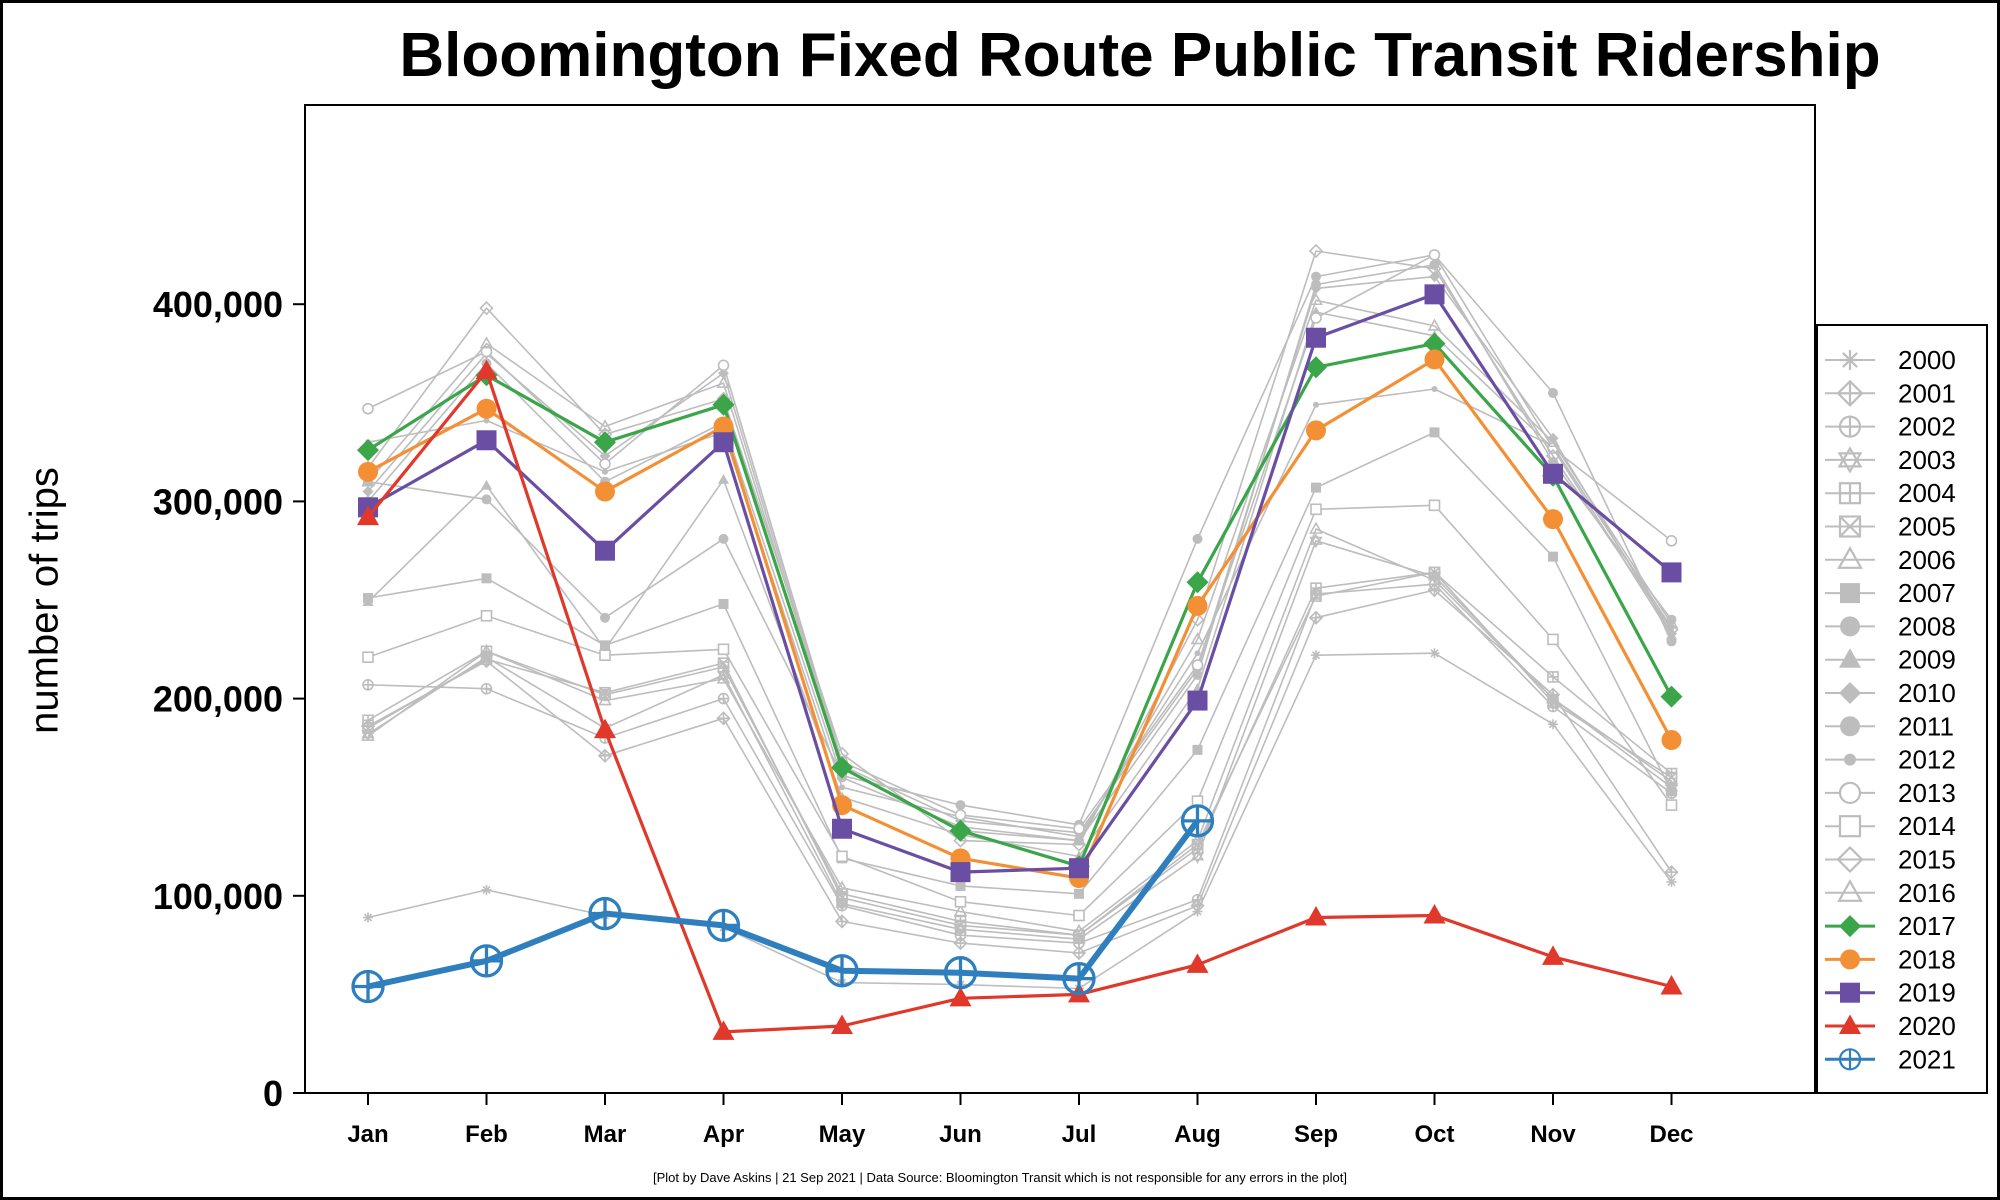  What do you see at coordinates (1890, 826) in the screenshot?
I see `legend-item-2014: 2014` at bounding box center [1890, 826].